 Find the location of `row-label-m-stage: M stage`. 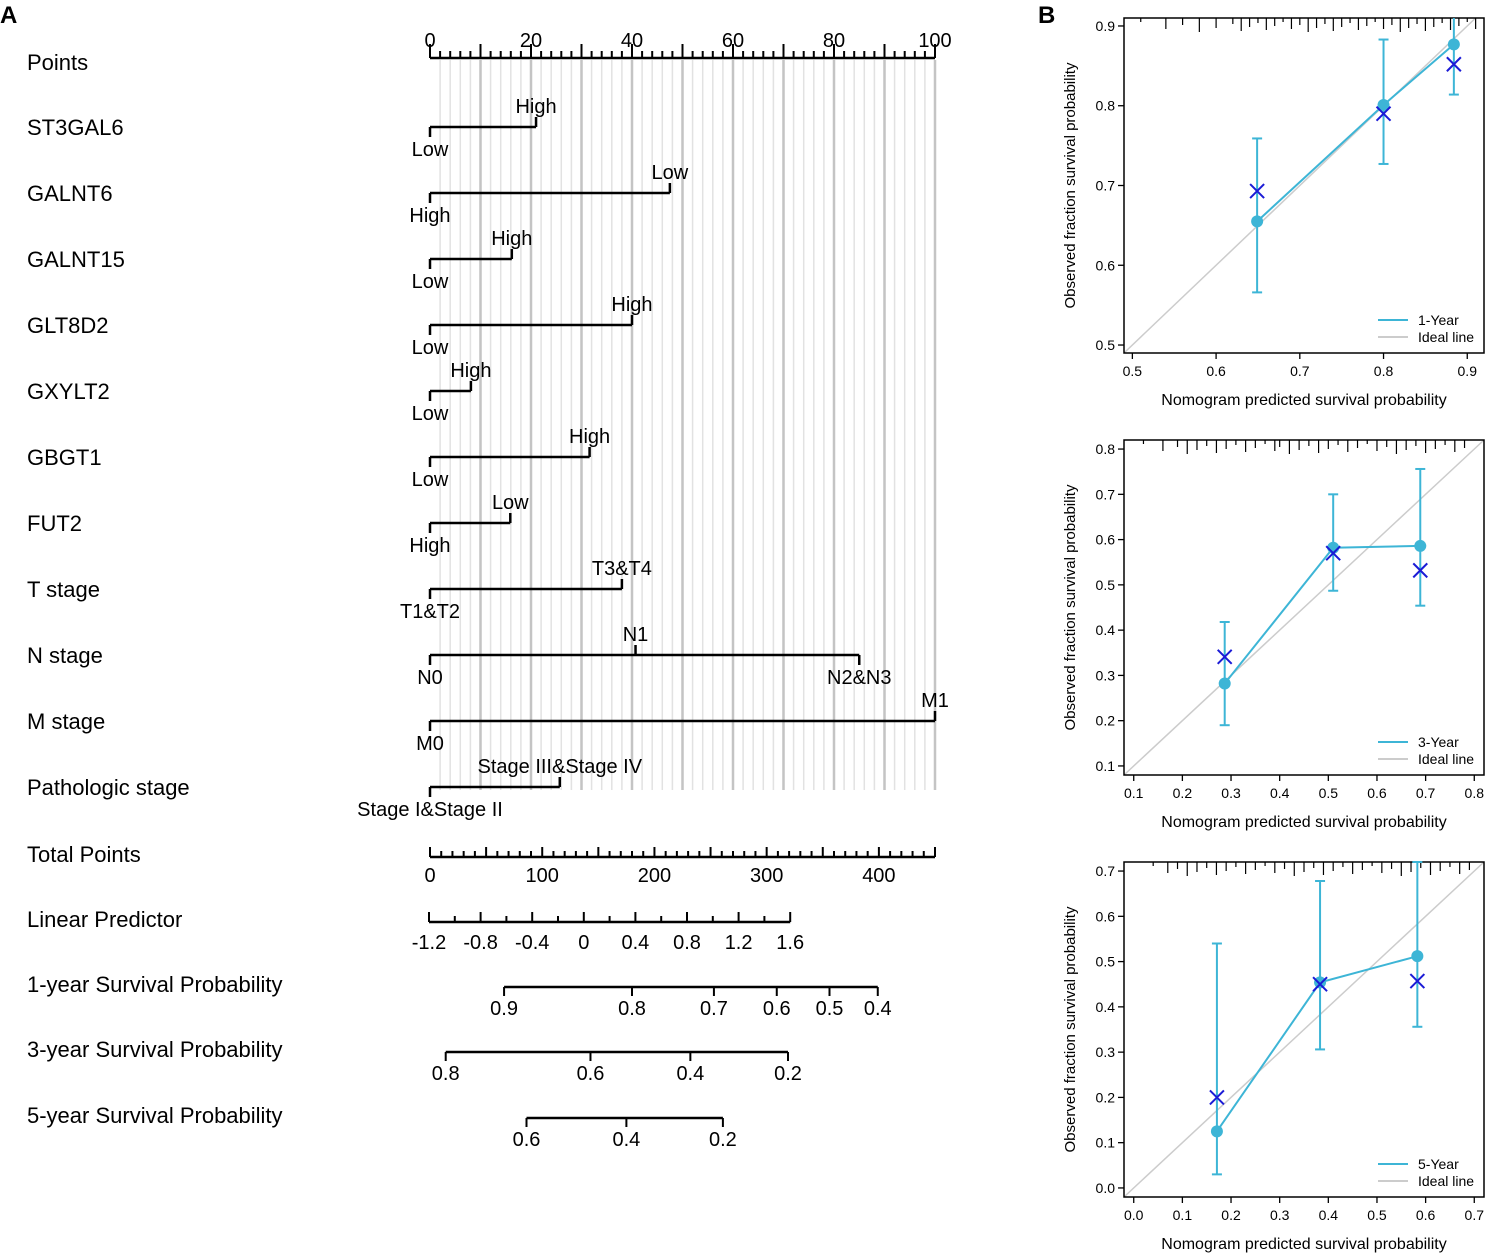

row-label-m-stage: M stage is located at coordinates (66, 721).